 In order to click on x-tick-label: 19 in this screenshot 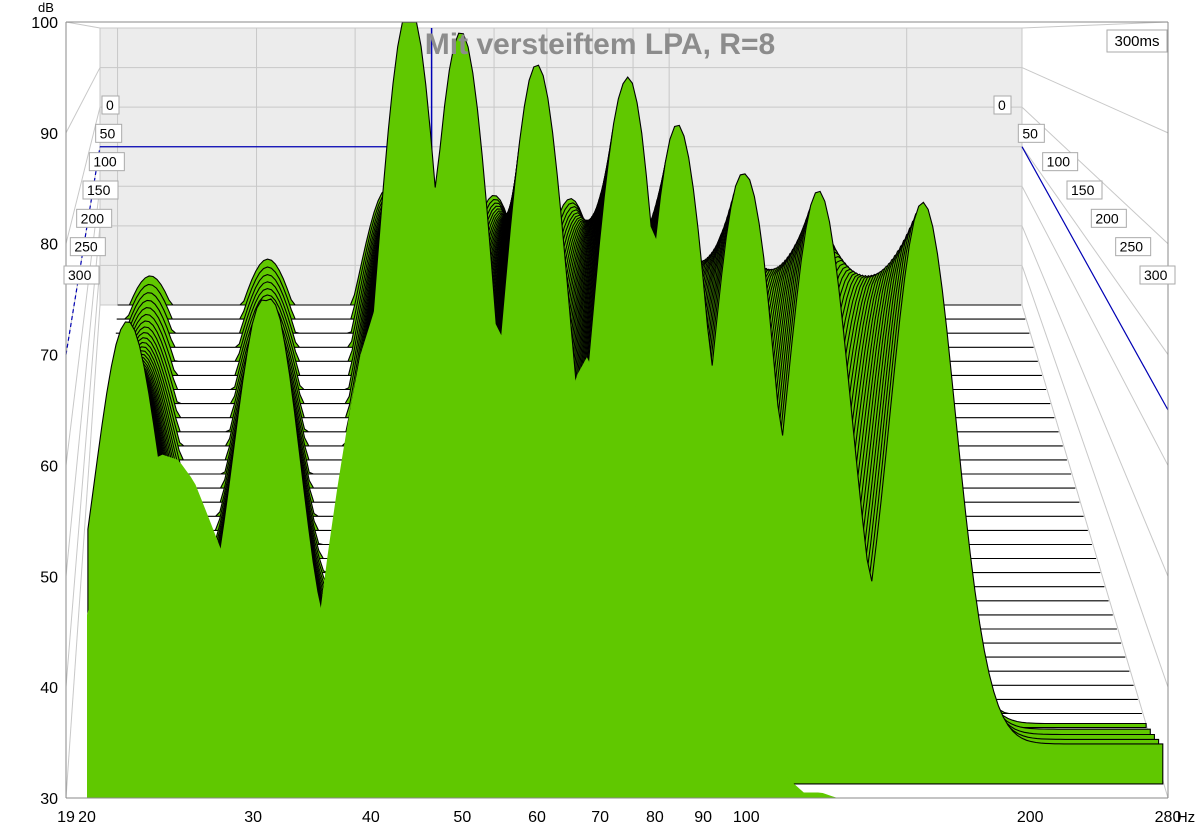, I will do `click(66, 817)`.